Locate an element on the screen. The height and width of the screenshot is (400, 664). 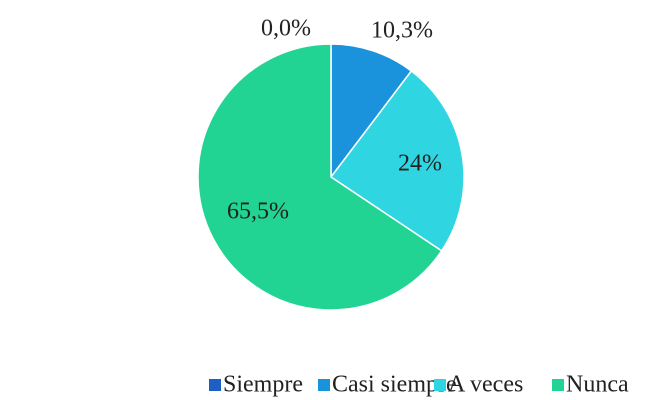
legend-label: Nunca is located at coordinates (597, 385).